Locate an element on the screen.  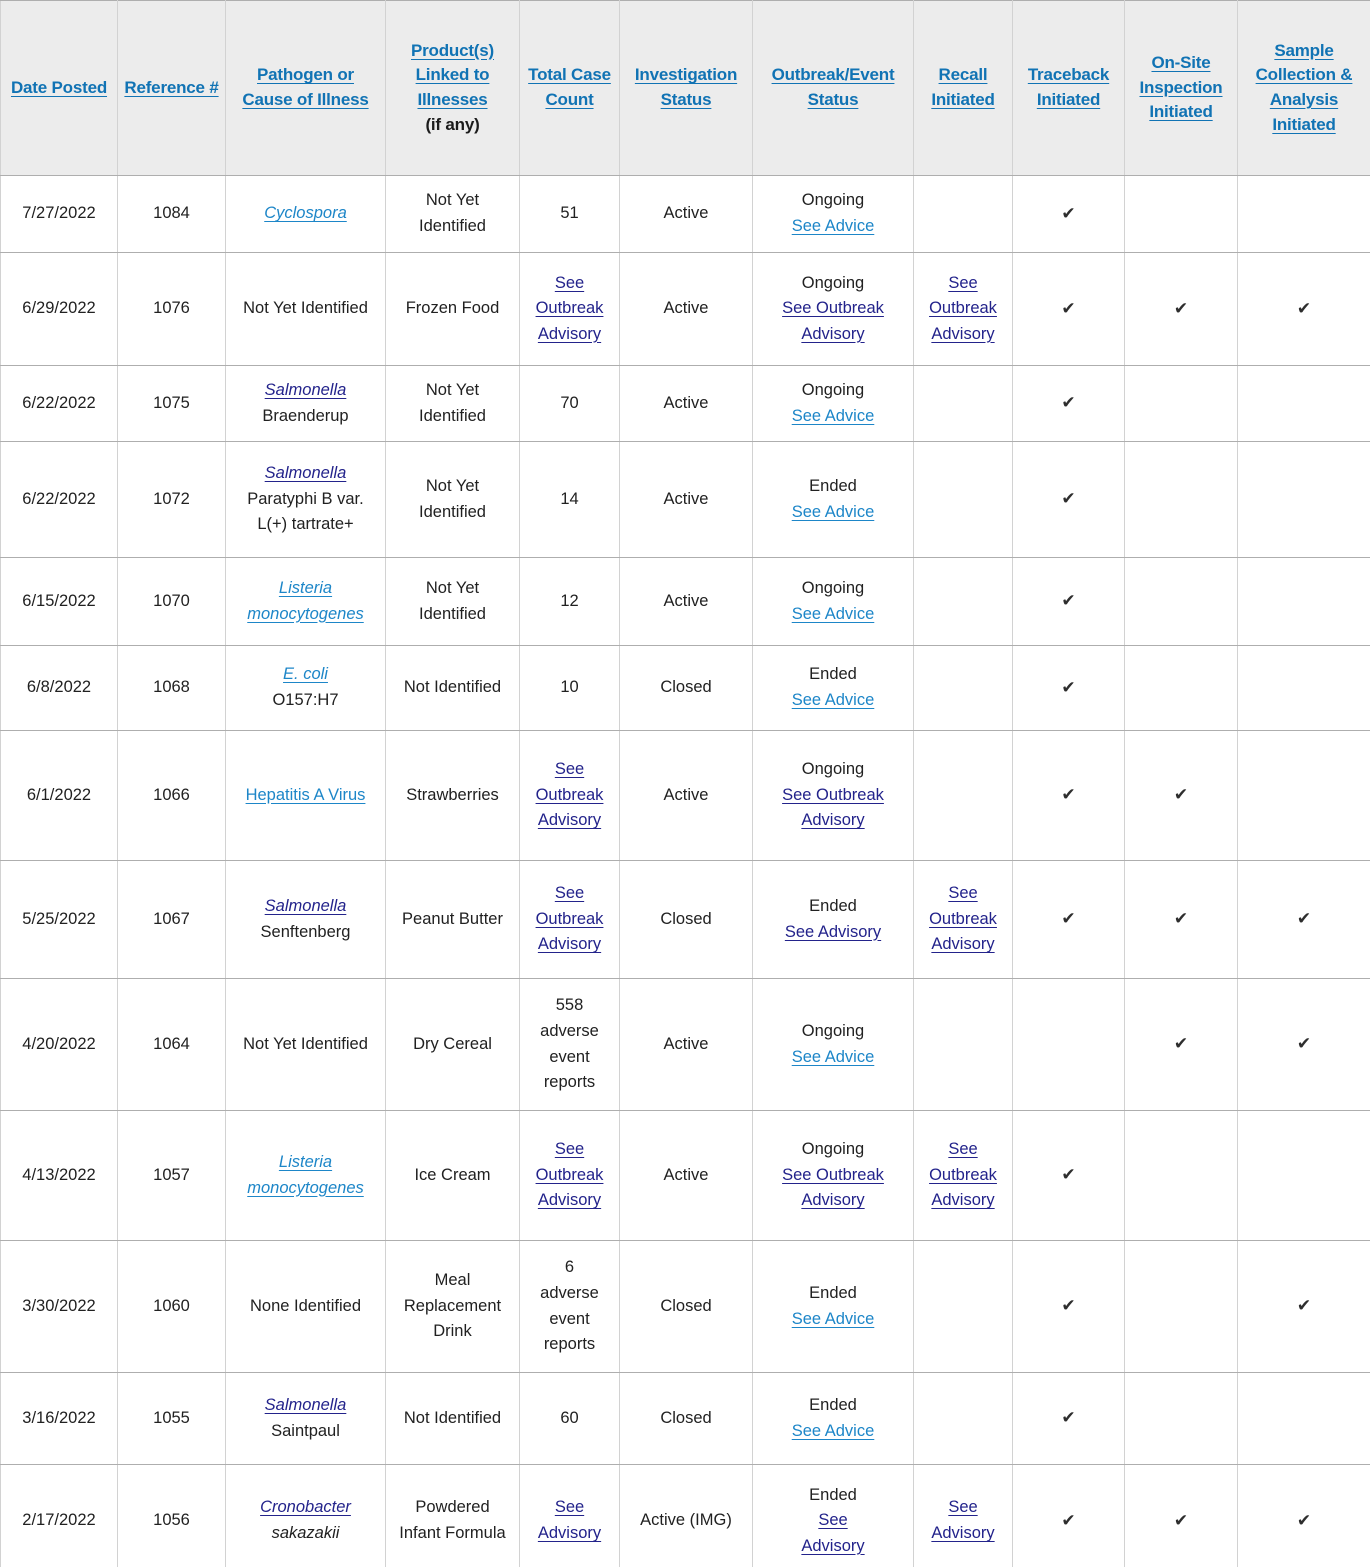
cell-product: Strawberries is located at coordinates (452, 795).